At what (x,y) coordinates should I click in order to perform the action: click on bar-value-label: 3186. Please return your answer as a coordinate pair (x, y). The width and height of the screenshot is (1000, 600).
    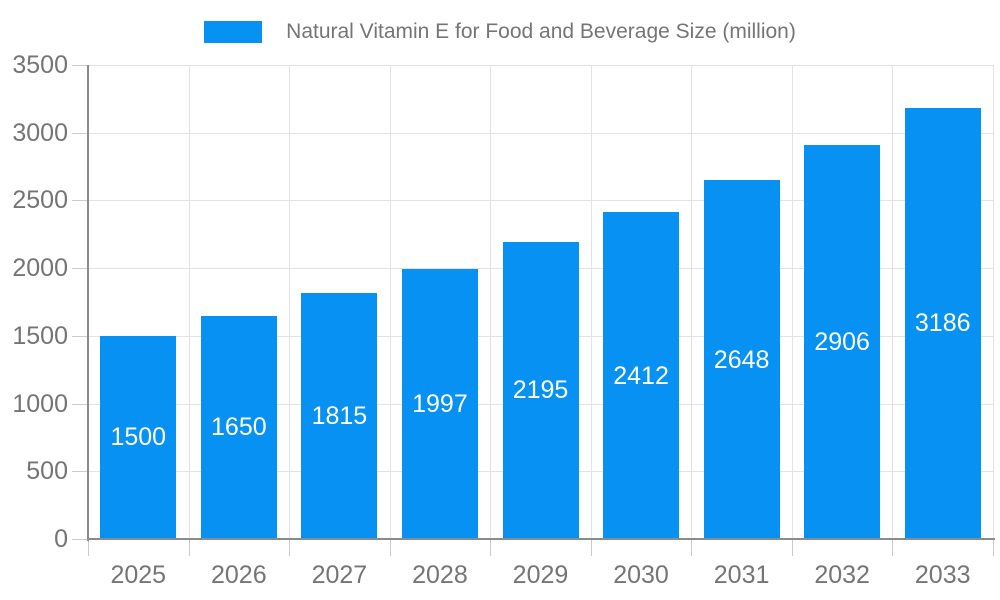
    Looking at the image, I should click on (942, 323).